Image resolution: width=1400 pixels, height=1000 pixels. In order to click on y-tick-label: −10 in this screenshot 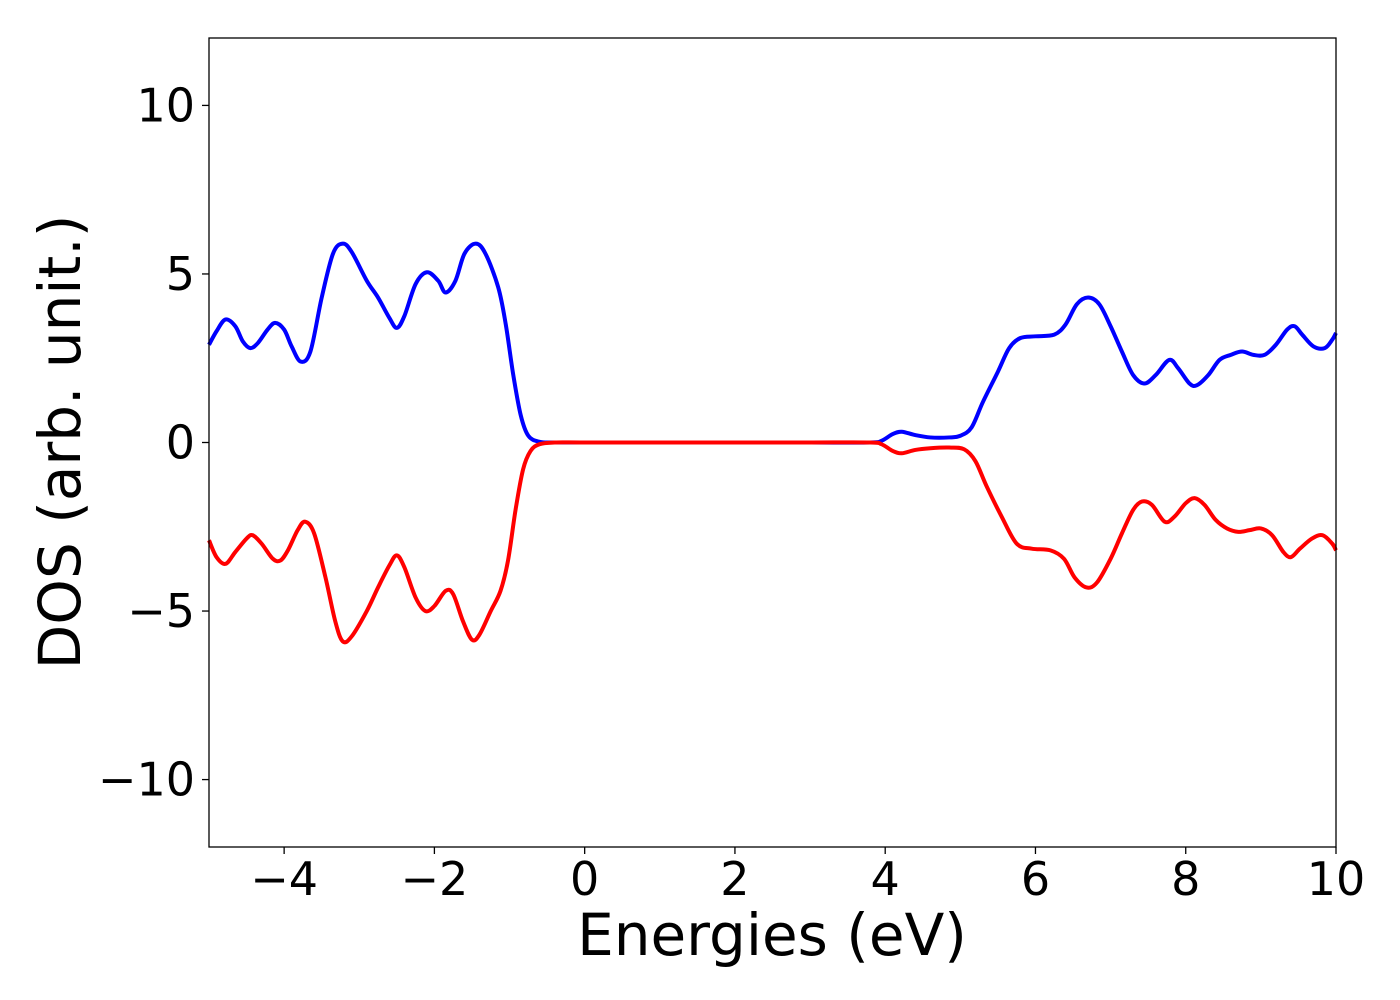, I will do `click(146, 780)`.